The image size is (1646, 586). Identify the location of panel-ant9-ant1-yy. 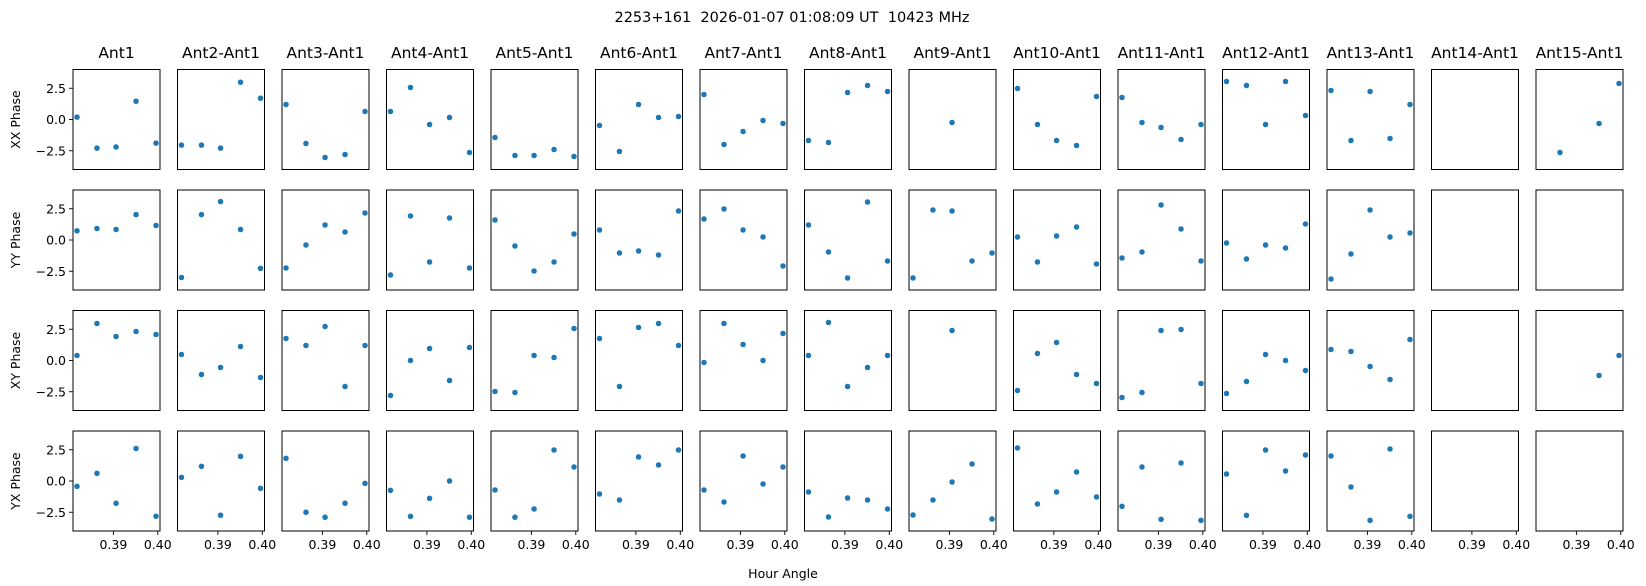
(952, 240).